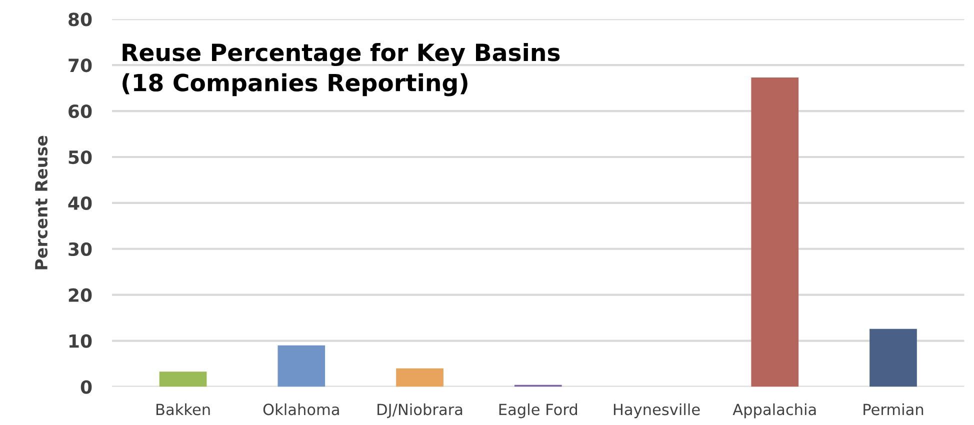  I want to click on y-tick-label: 20, so click(80, 295).